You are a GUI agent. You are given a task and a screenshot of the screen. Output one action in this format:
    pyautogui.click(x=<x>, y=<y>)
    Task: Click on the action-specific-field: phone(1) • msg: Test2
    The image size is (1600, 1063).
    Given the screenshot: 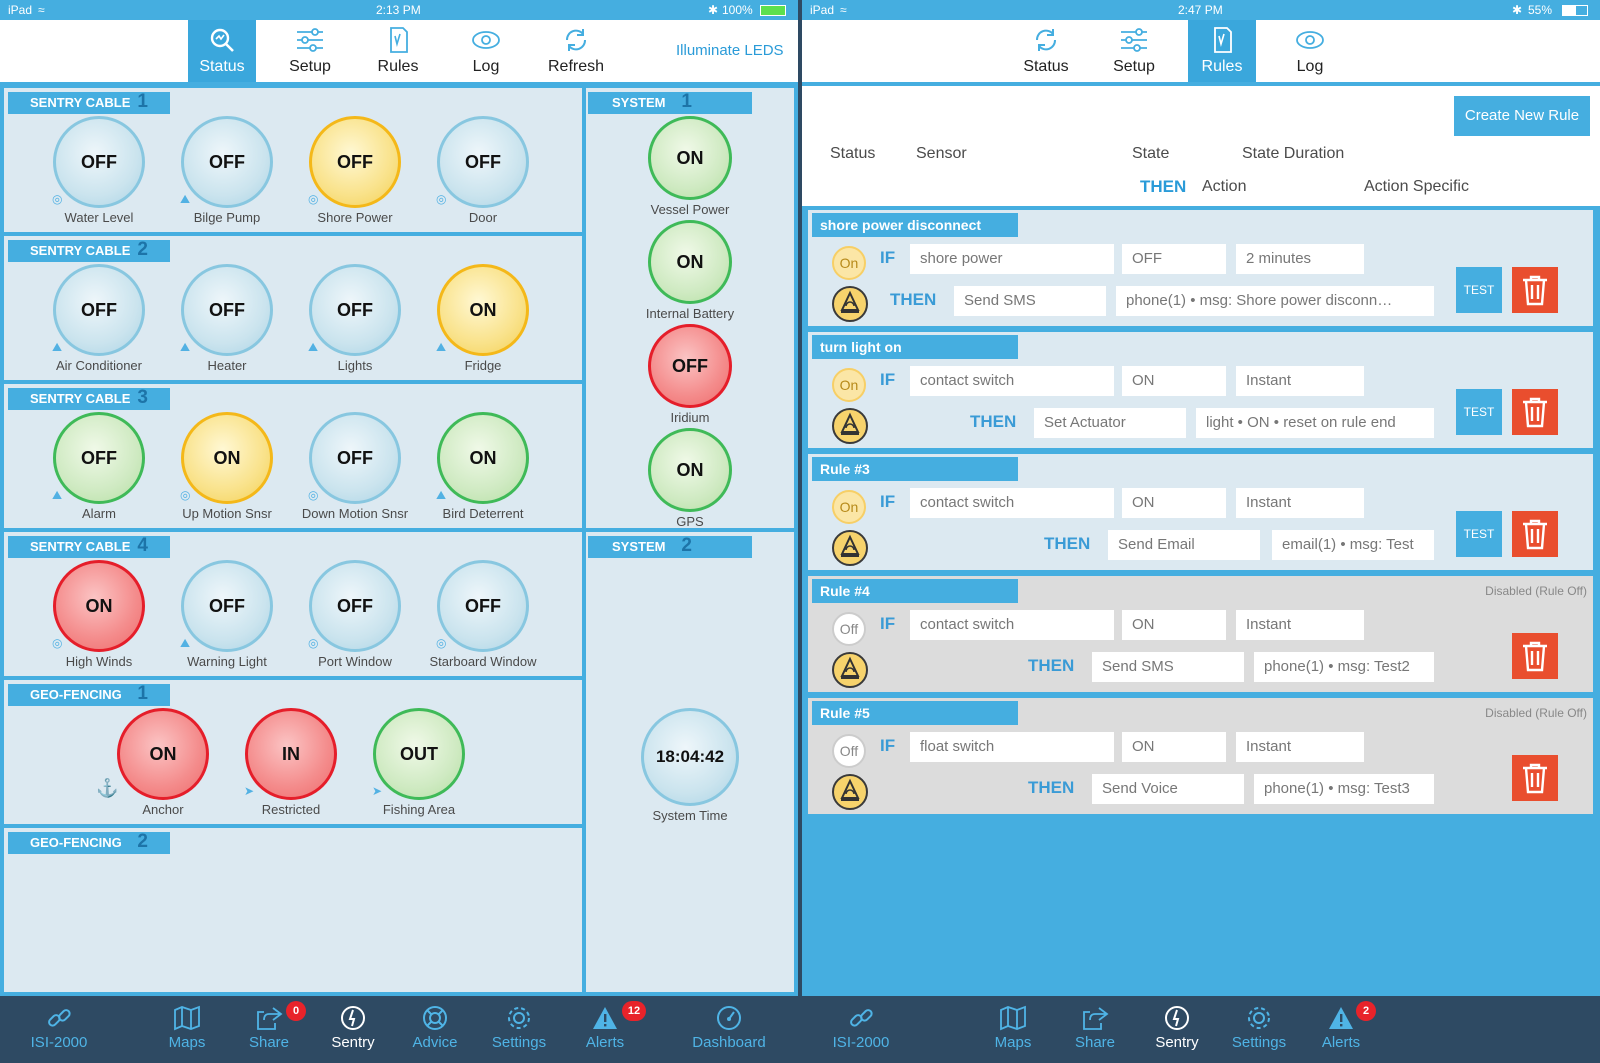 What is the action you would take?
    pyautogui.click(x=1344, y=667)
    